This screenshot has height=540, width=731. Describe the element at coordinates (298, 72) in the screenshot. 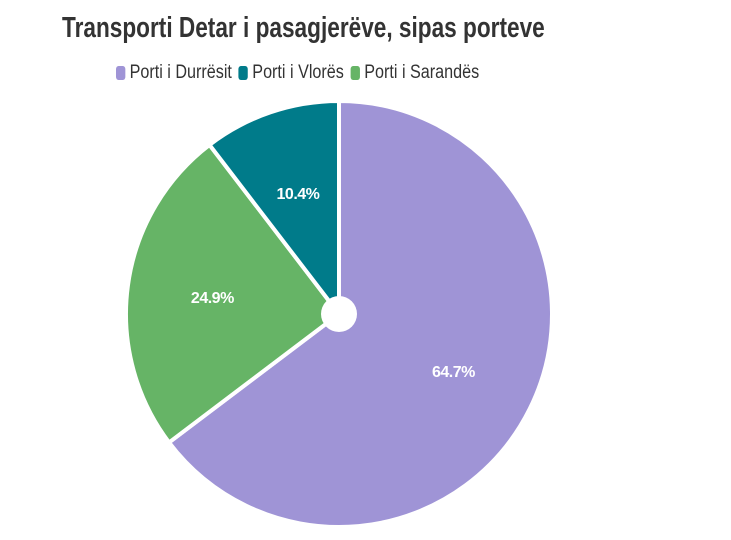

I see `legend-label: Porti i Vlorës` at that location.